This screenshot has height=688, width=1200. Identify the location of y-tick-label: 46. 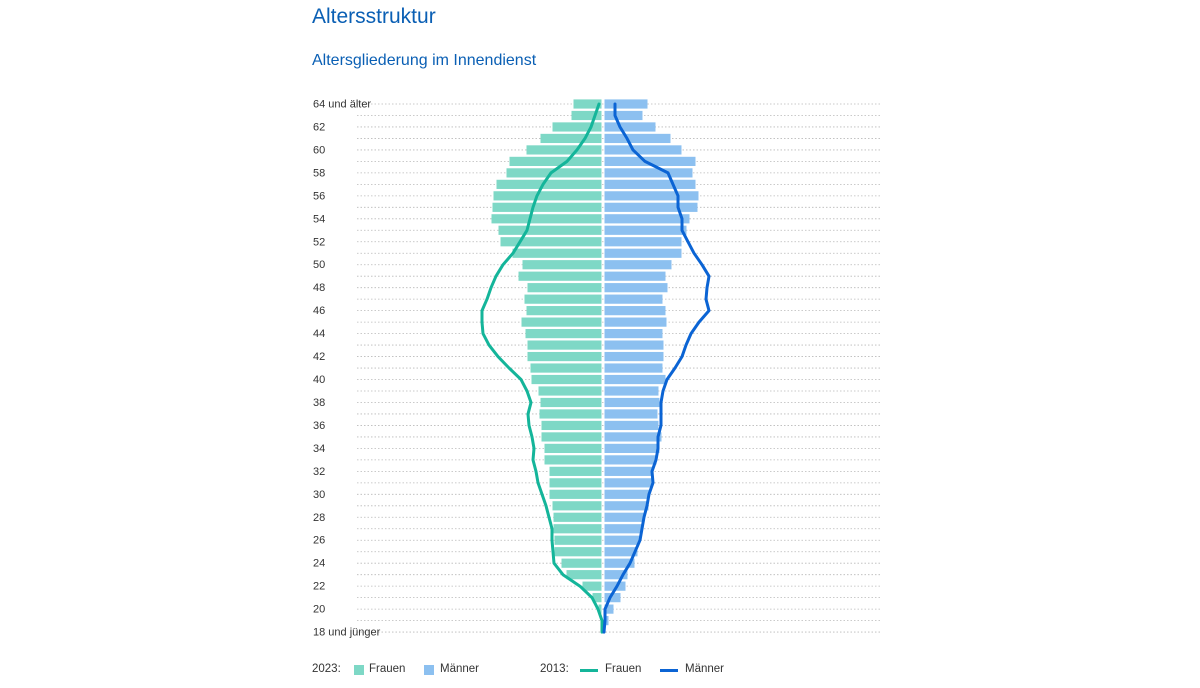
(319, 311).